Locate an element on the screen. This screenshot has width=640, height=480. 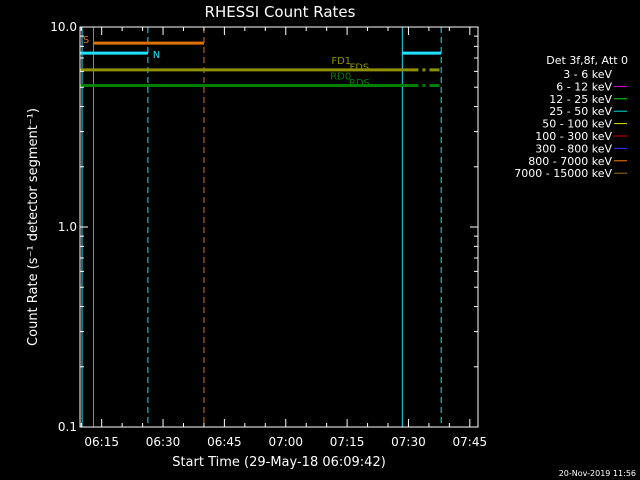
legend-entry-label: 300 - 800 keV is located at coordinates (573, 148).